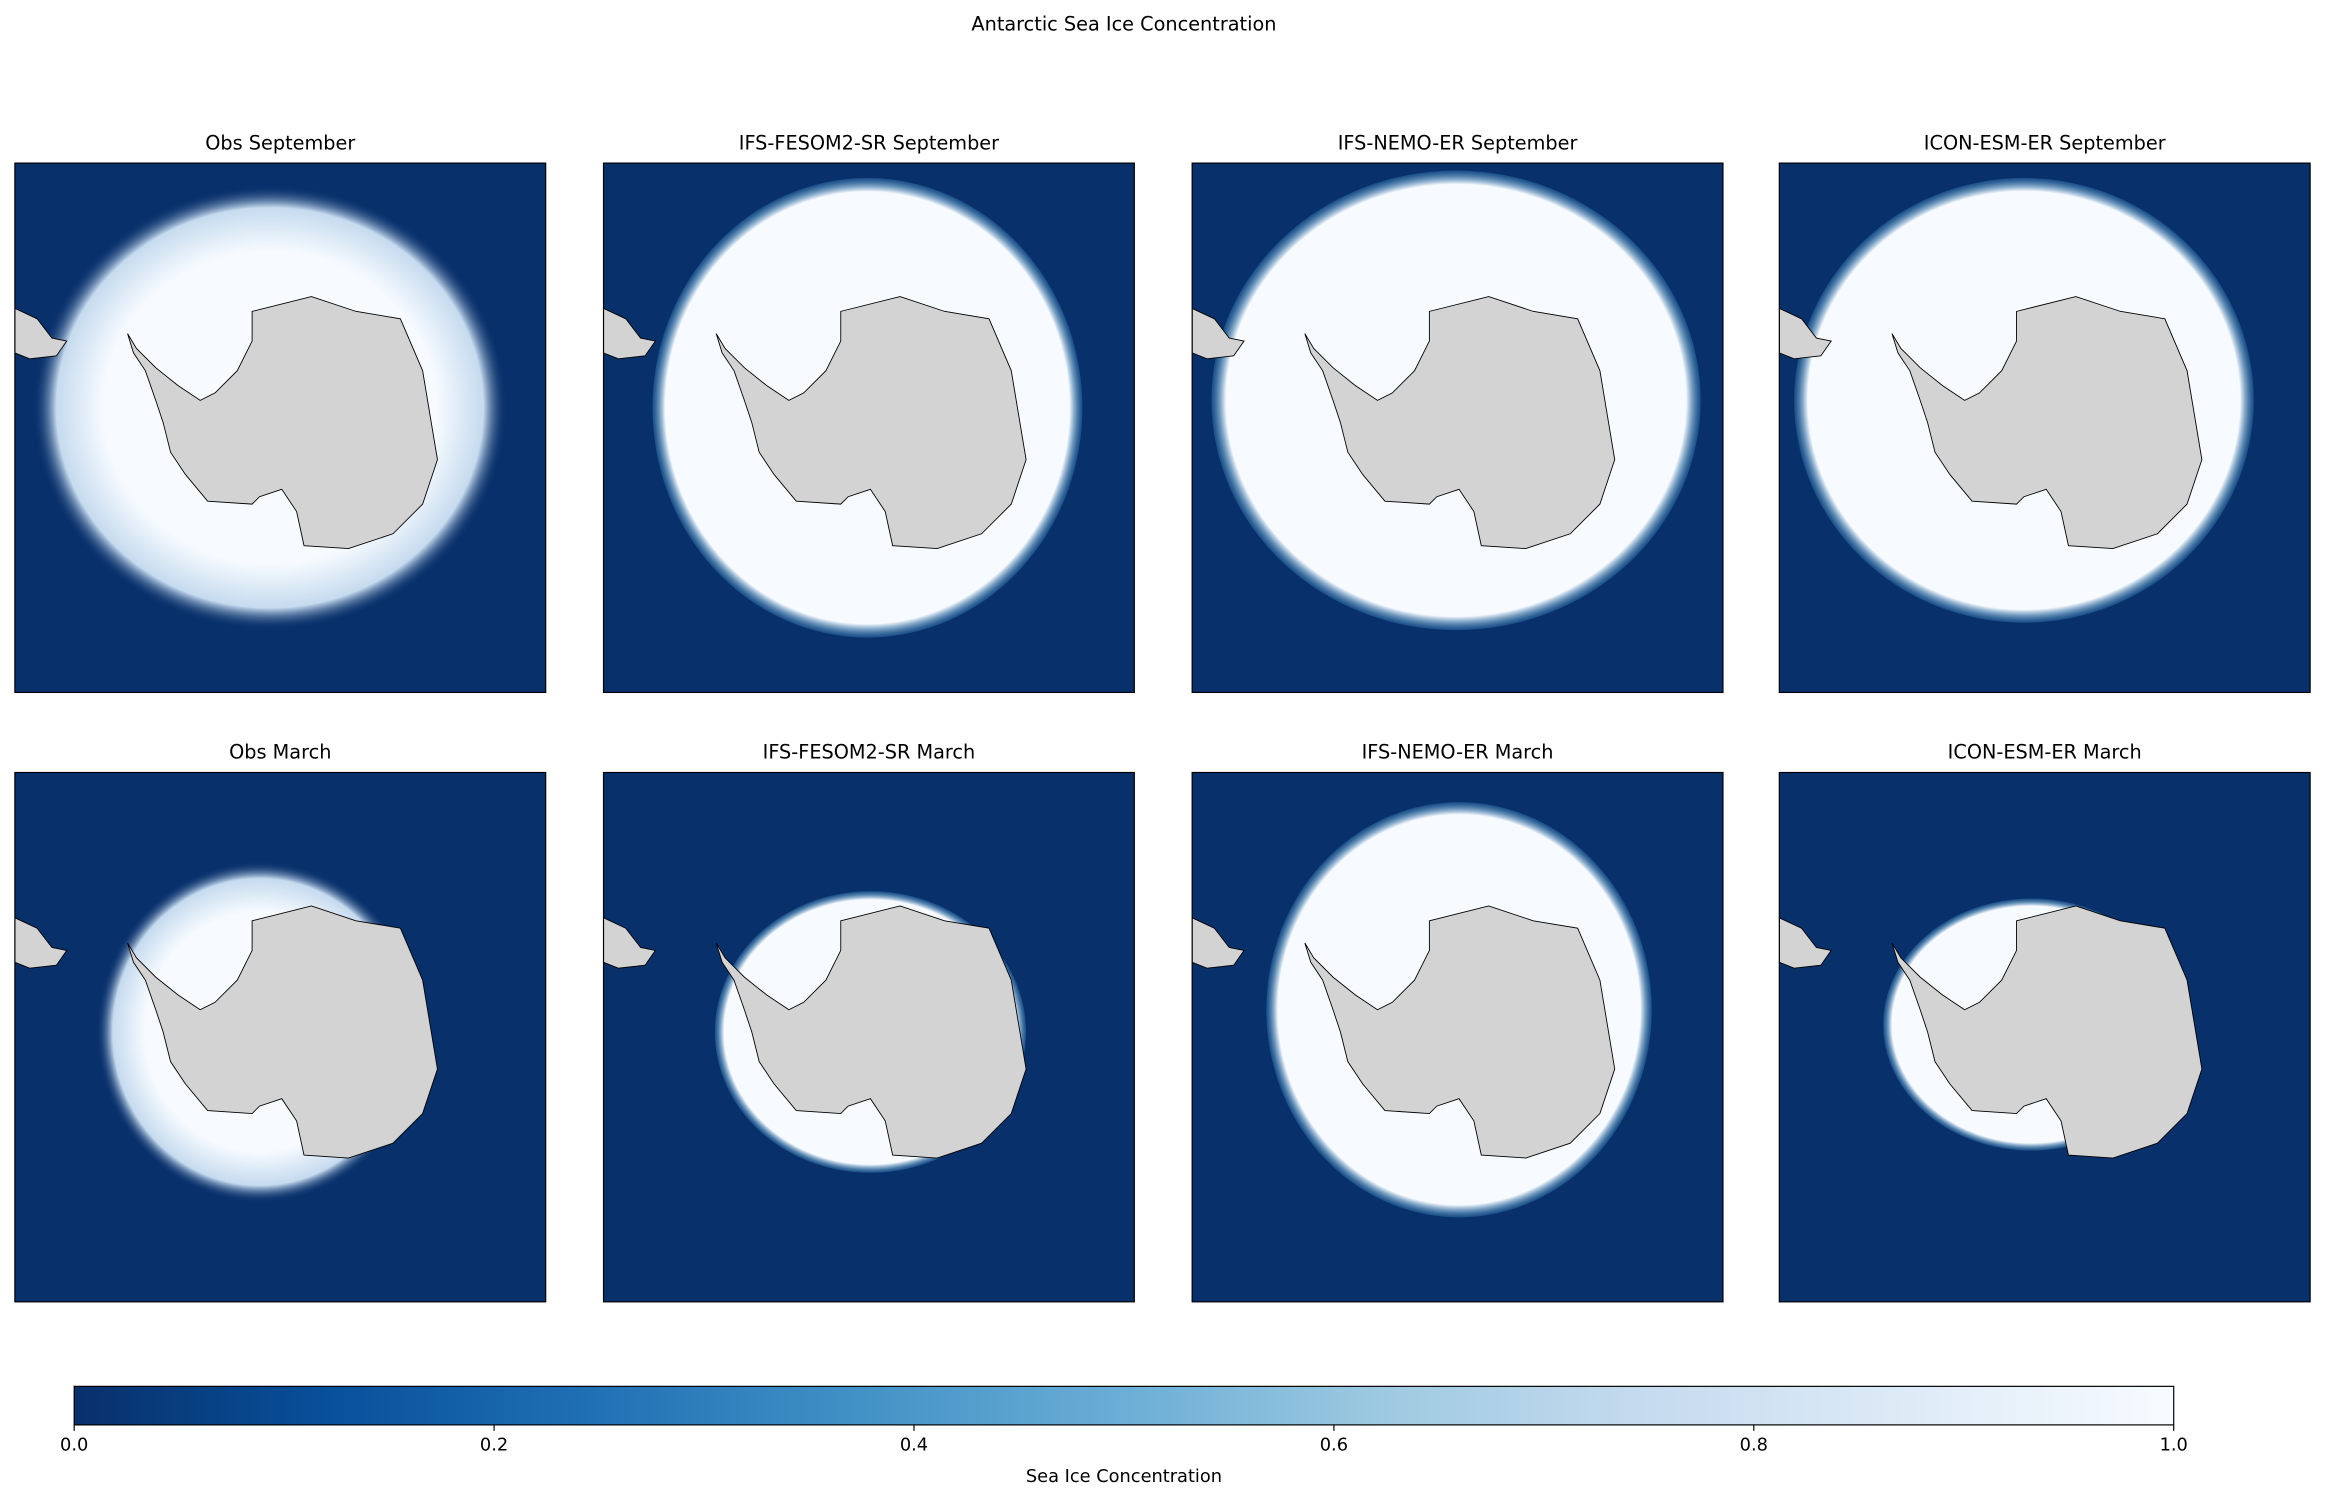  What do you see at coordinates (914, 1445) in the screenshot?
I see `x-tick-label: 0.4` at bounding box center [914, 1445].